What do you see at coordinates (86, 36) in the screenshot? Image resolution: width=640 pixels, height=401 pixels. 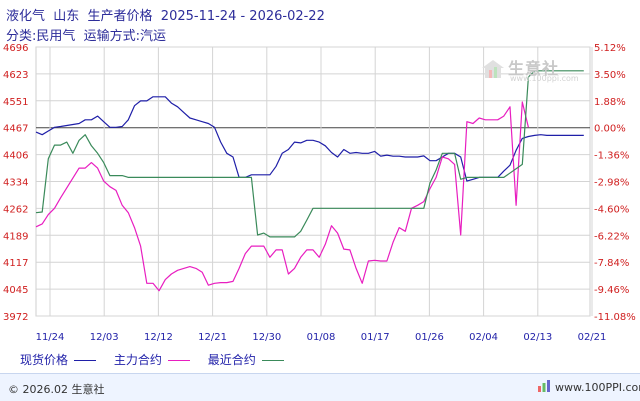 I see `chart-subtitle: 分类:民用气 运输方式:汽运` at bounding box center [86, 36].